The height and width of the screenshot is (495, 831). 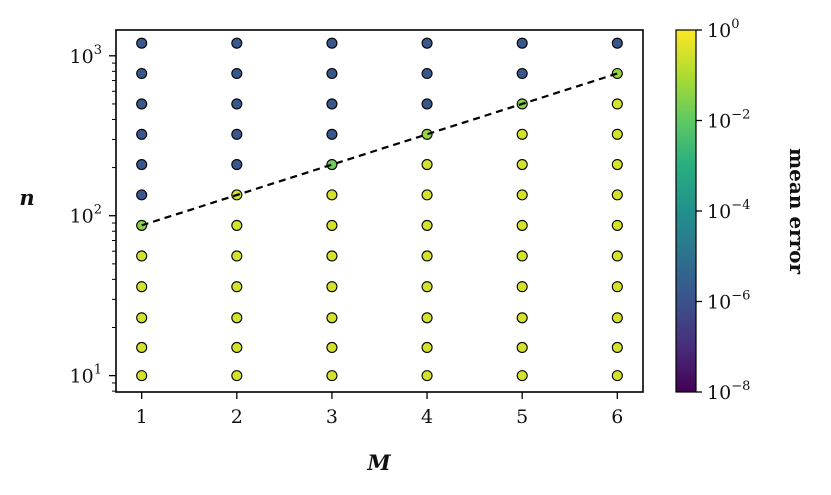 I want to click on x-axis: 1 2 3 4 5 6, so click(x=379, y=410).